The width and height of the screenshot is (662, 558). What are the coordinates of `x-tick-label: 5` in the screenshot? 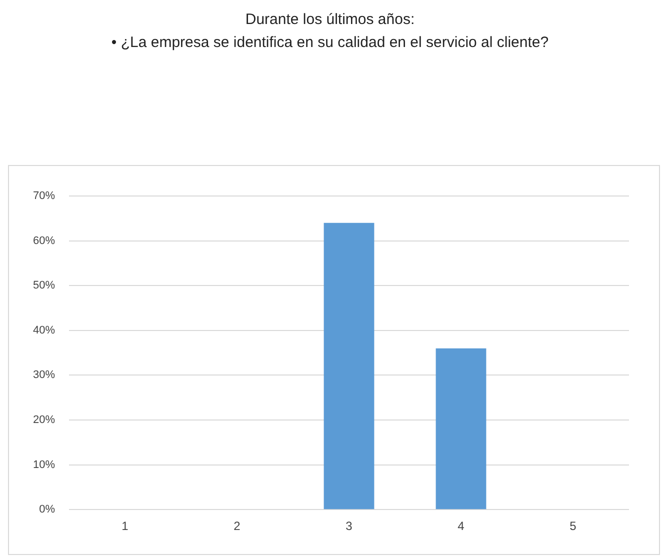 It's located at (573, 526).